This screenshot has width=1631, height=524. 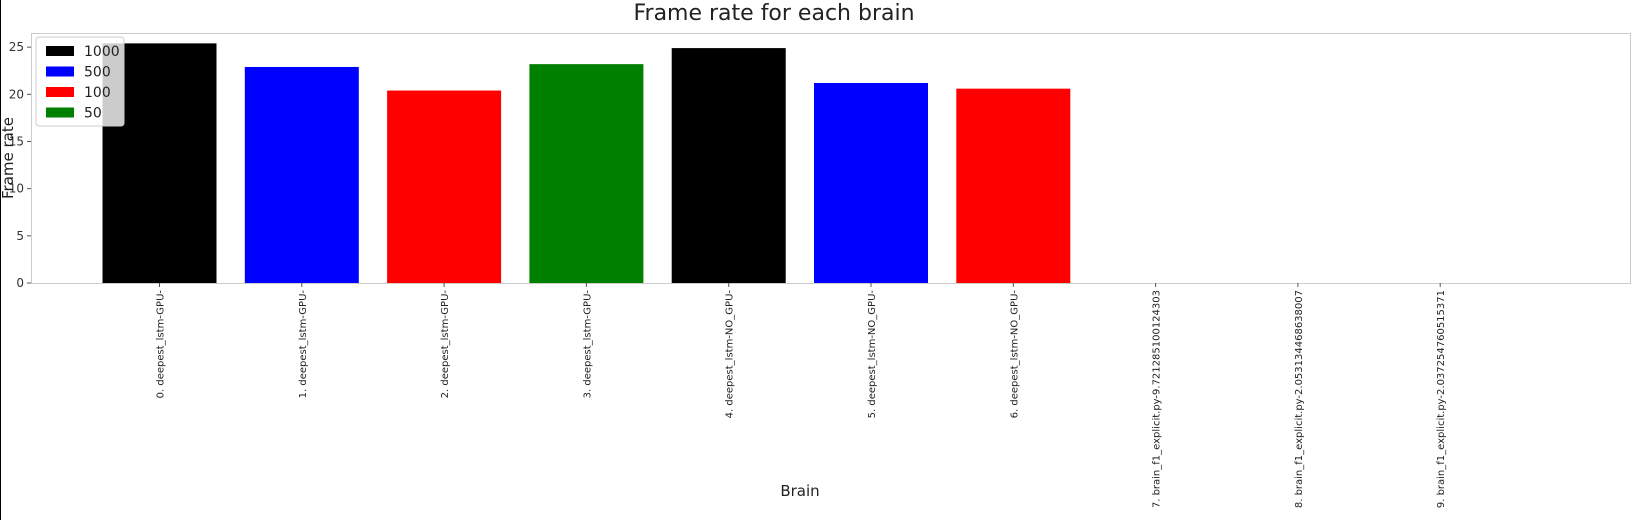 I want to click on x-axis-label: Brain, so click(x=799, y=491).